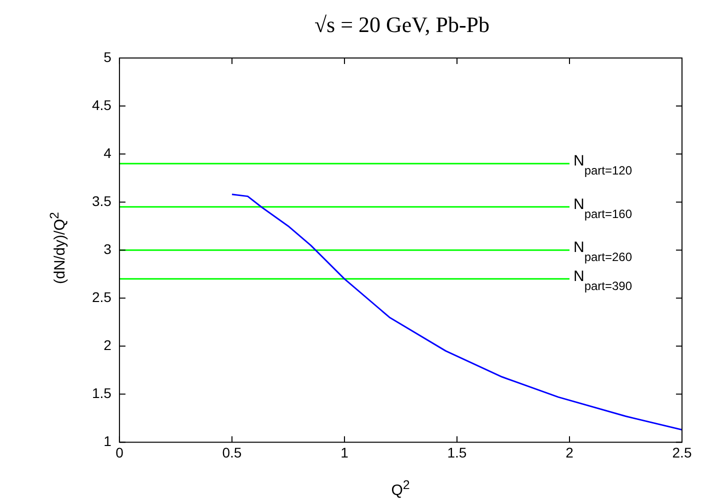 The image size is (704, 501). What do you see at coordinates (682, 452) in the screenshot?
I see `x-tick-label: 2.5` at bounding box center [682, 452].